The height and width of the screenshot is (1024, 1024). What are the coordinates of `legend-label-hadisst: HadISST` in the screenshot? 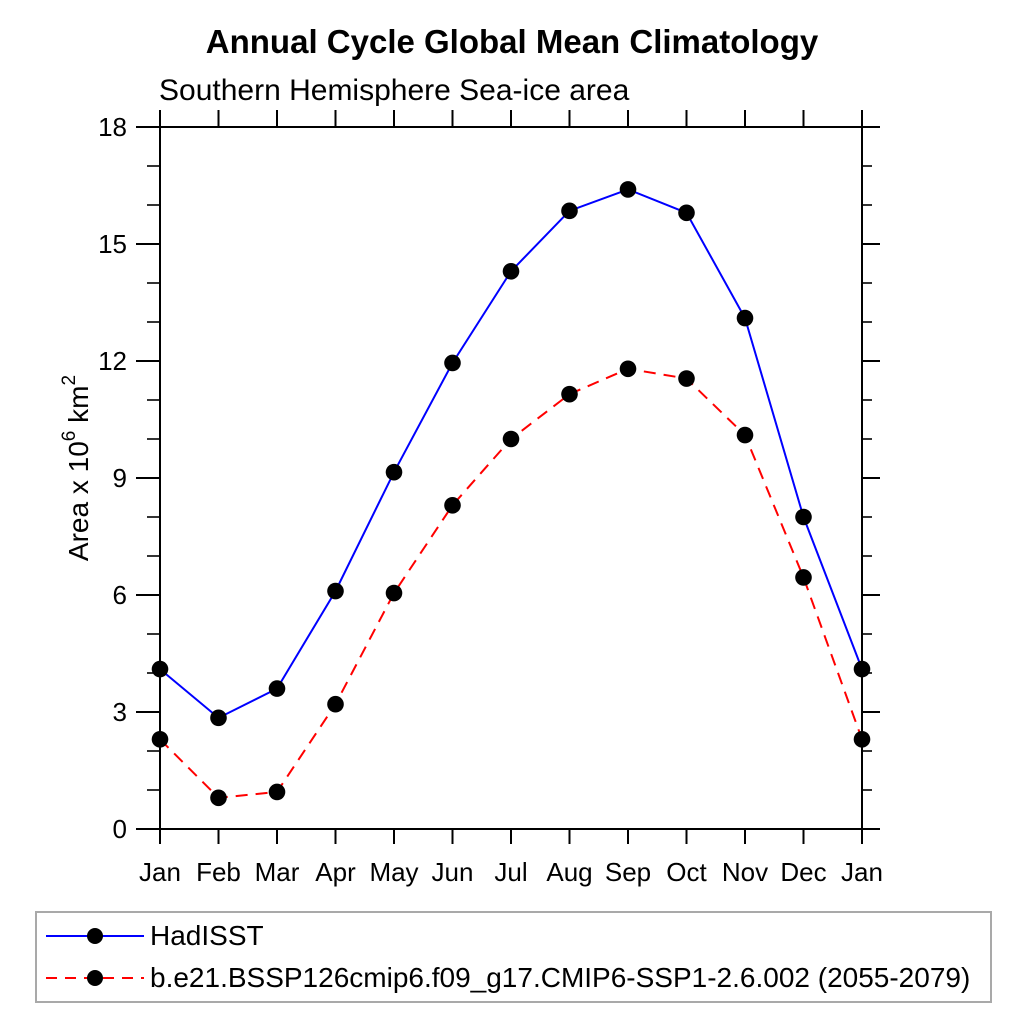 It's located at (207, 935).